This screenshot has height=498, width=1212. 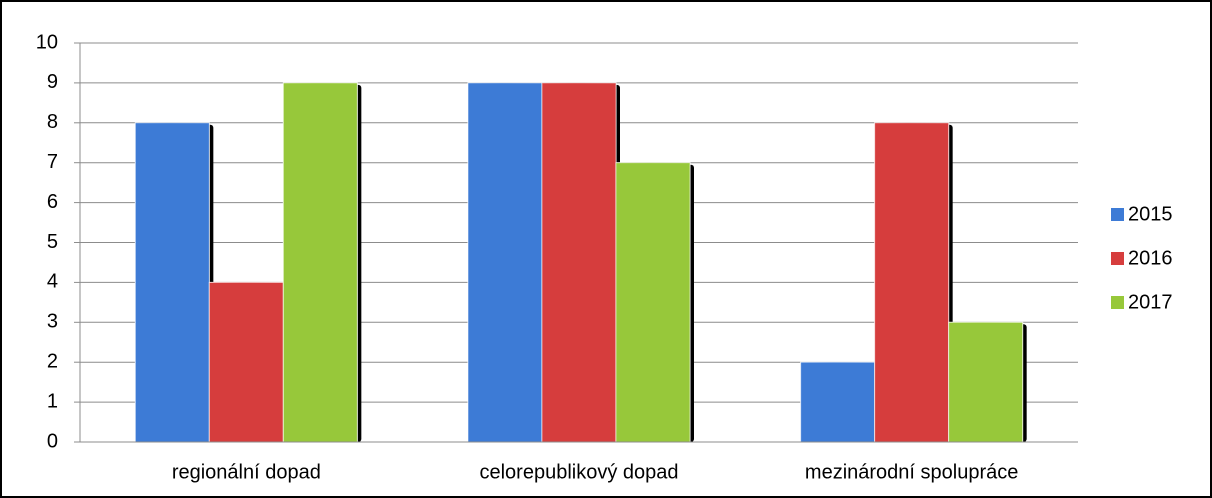 What do you see at coordinates (911, 472) in the screenshot?
I see `x-tick-label: mezinárodní spolupráce` at bounding box center [911, 472].